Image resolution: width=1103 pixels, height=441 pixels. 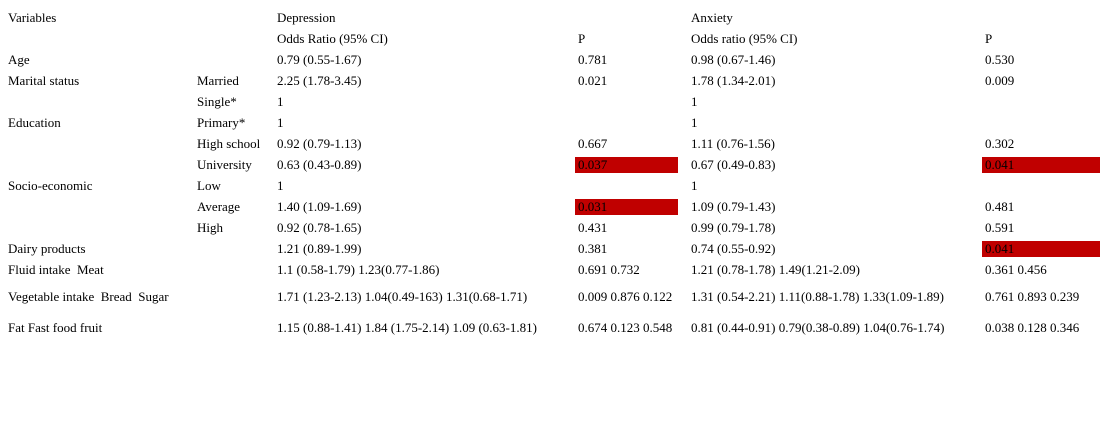 What do you see at coordinates (44, 80) in the screenshot?
I see `variable-cell: Marital status` at bounding box center [44, 80].